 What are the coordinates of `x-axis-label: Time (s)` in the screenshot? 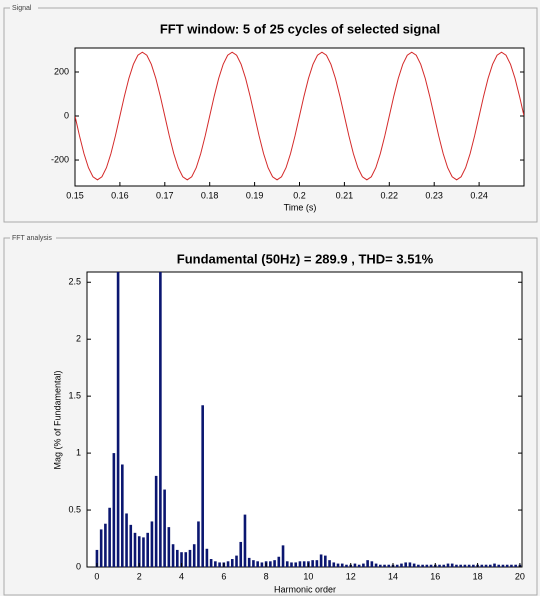 It's located at (300, 207).